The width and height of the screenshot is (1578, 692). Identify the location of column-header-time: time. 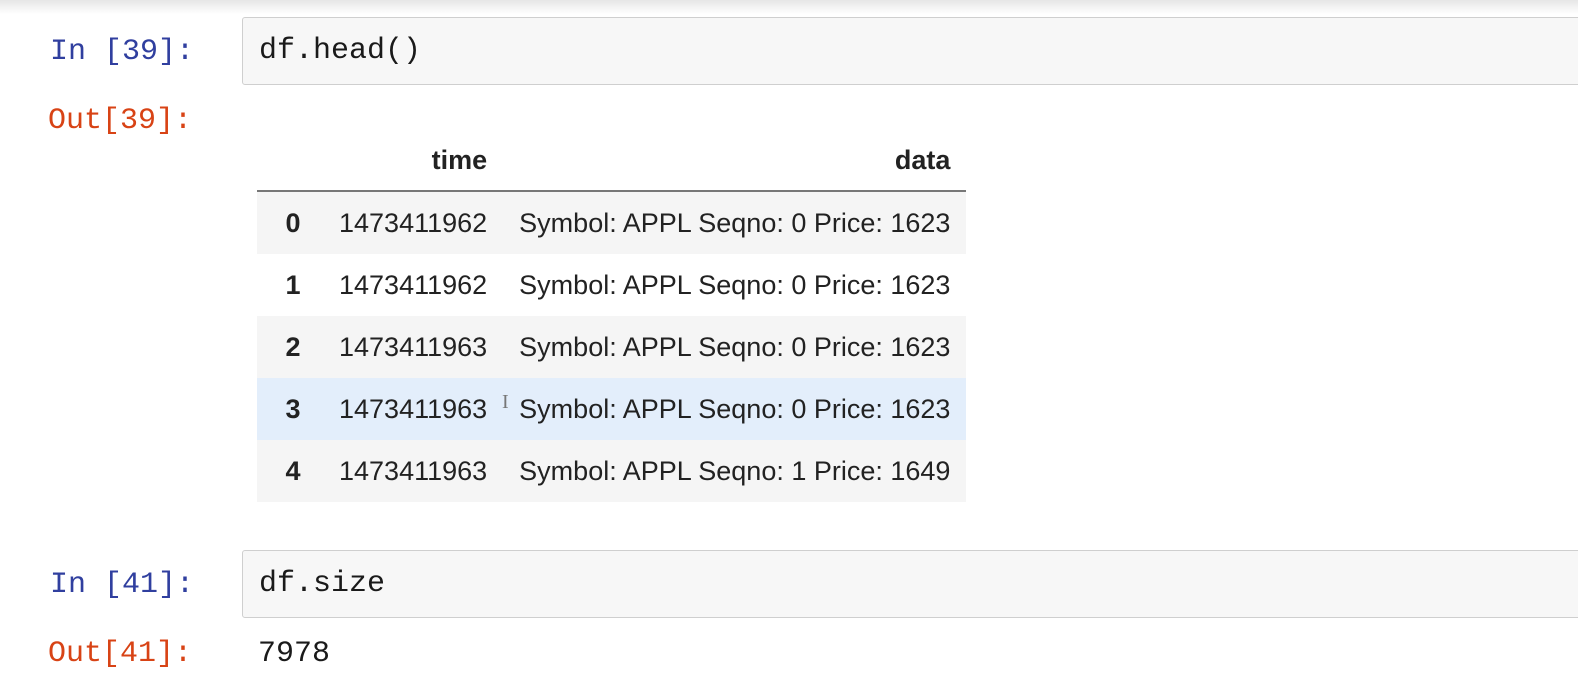
(413, 161).